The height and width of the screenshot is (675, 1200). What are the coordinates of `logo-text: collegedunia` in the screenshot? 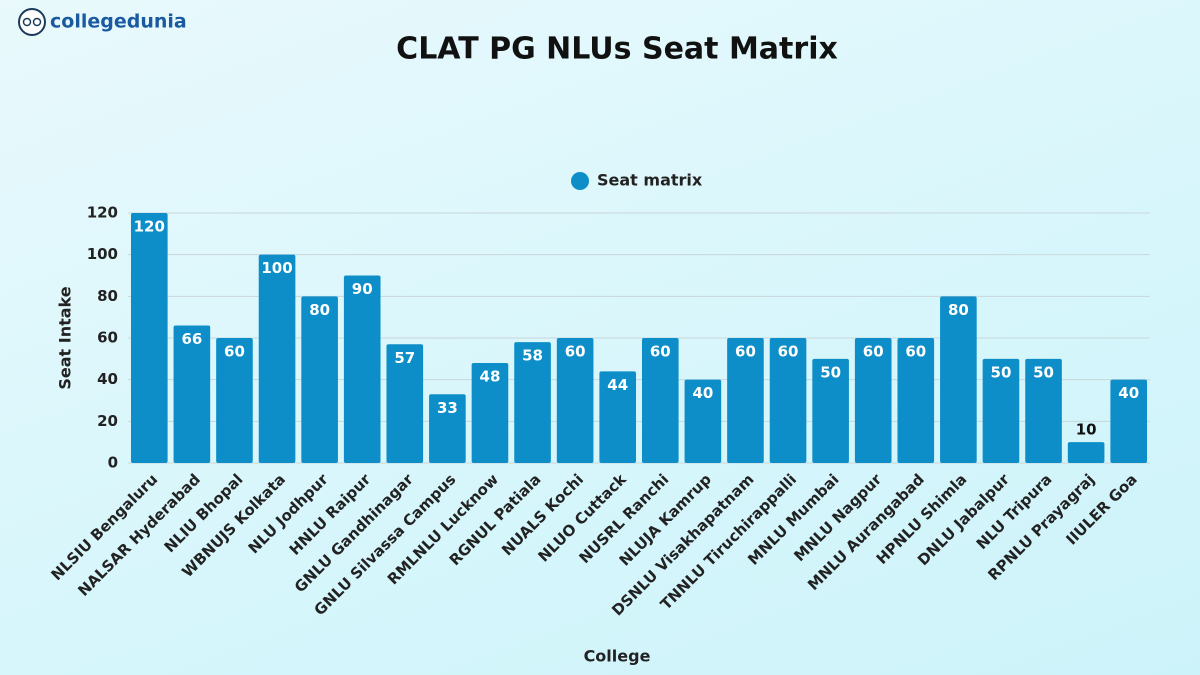 It's located at (118, 22).